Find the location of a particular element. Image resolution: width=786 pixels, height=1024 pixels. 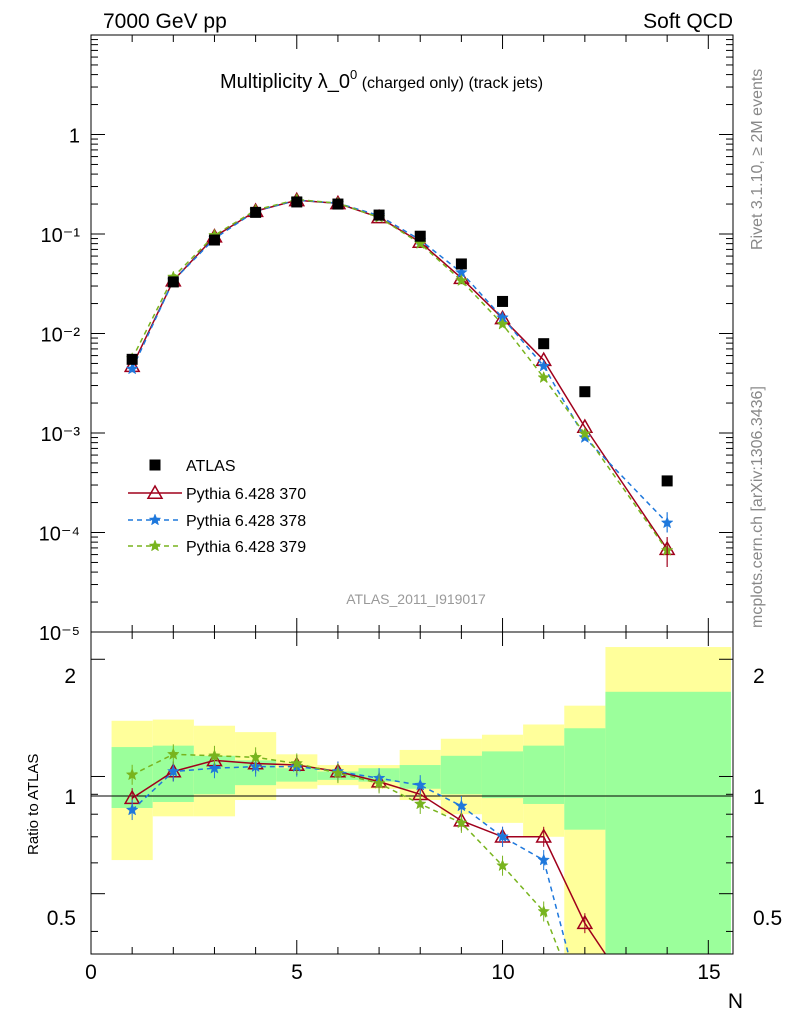

energy-label: 7000 GeV pp is located at coordinates (165, 21).